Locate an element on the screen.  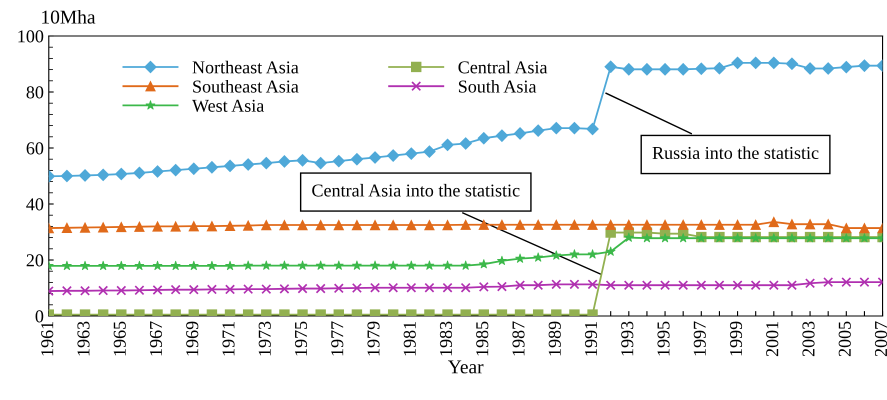
legend-label: West Asia is located at coordinates (228, 106).